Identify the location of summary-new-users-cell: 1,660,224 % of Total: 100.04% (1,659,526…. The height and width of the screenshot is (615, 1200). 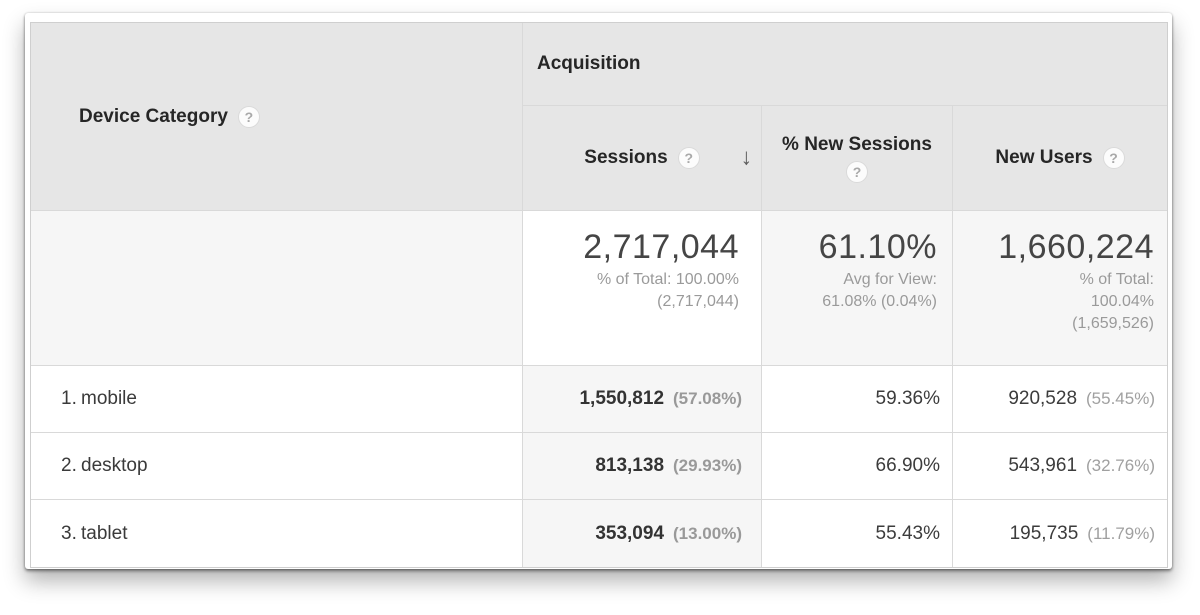
(1060, 288).